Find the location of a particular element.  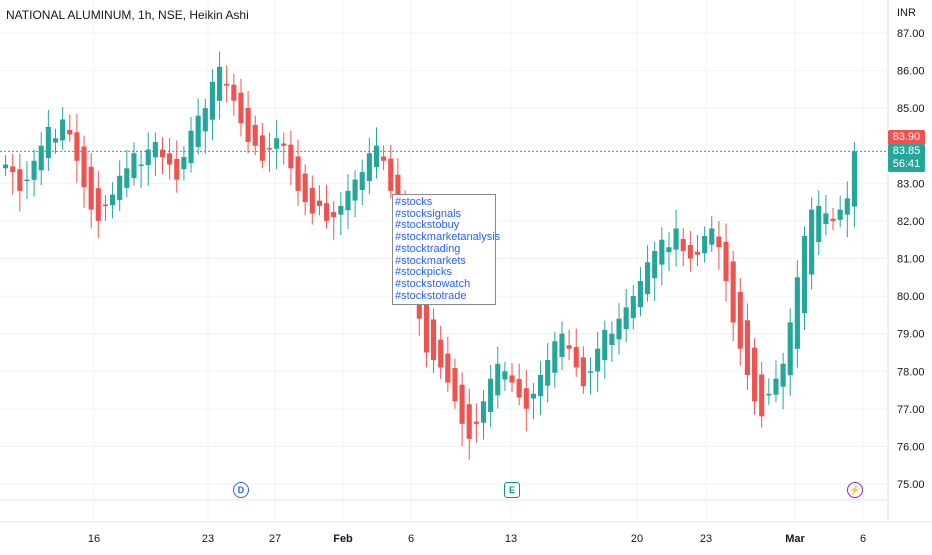

annotation-line: #stocks is located at coordinates (414, 202).